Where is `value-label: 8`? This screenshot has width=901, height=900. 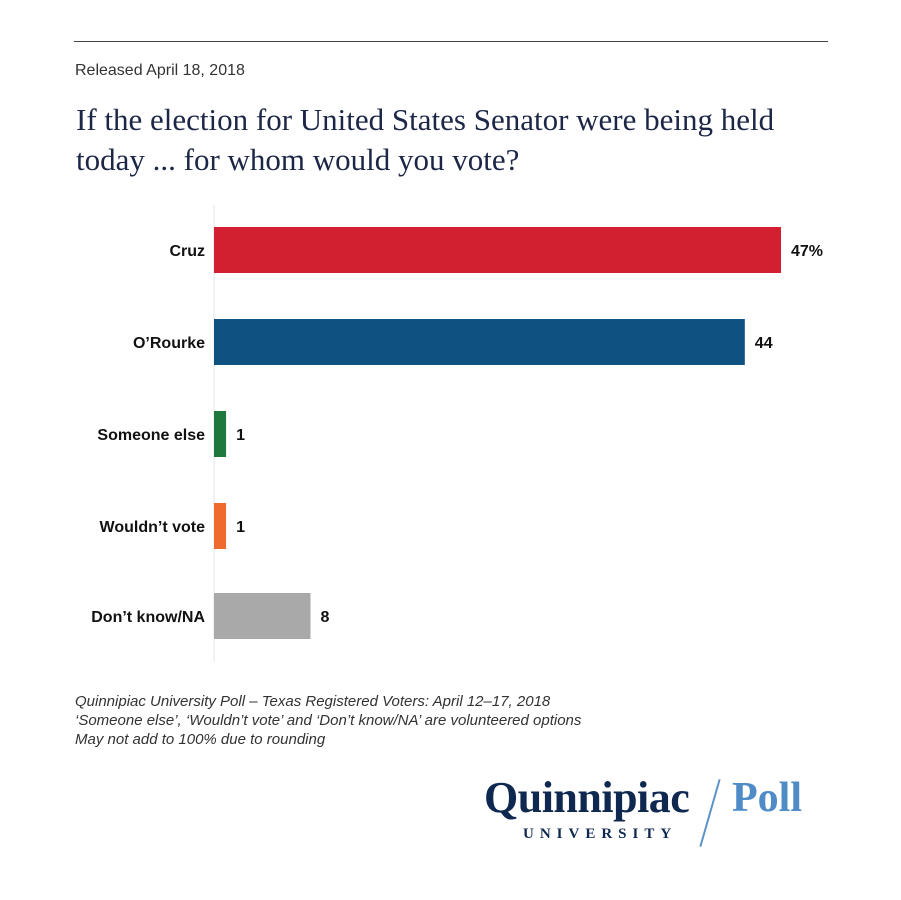
value-label: 8 is located at coordinates (325, 617).